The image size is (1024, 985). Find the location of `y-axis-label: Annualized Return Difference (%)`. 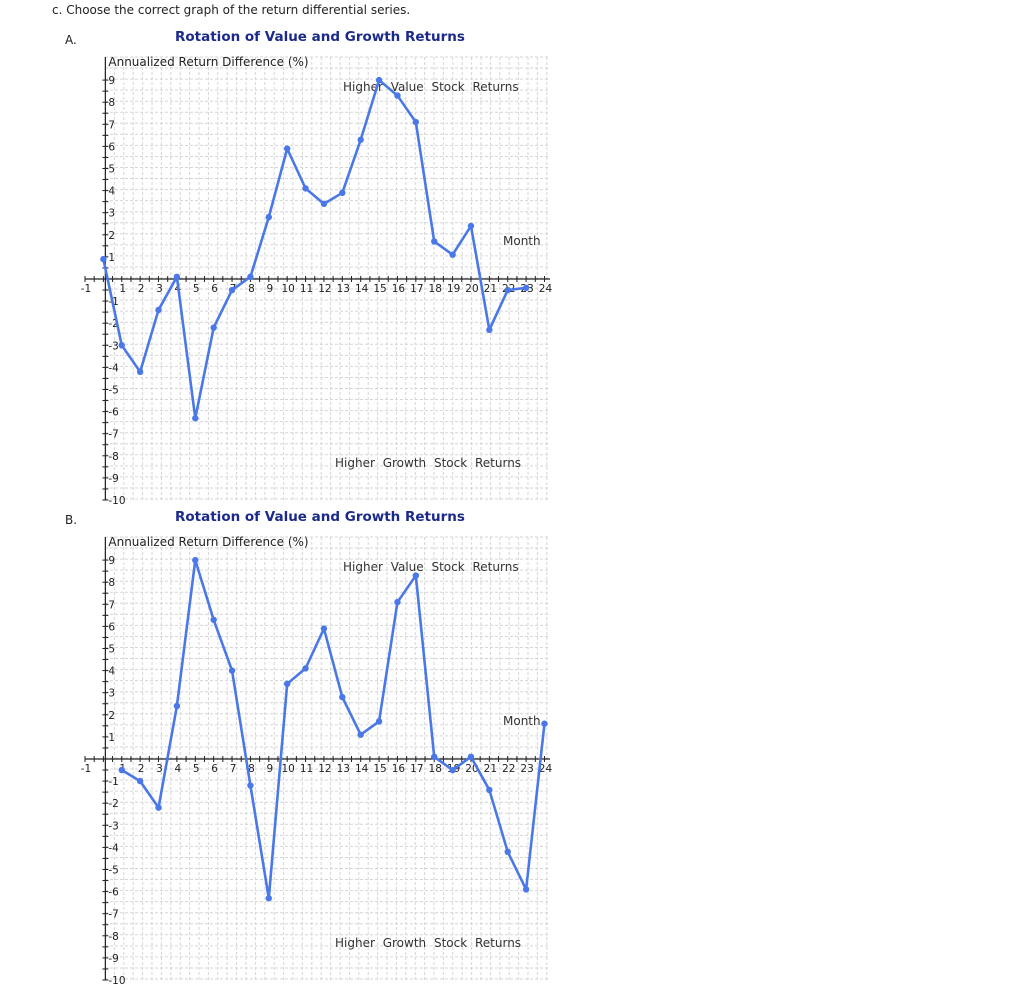

y-axis-label: Annualized Return Difference (%) is located at coordinates (208, 542).